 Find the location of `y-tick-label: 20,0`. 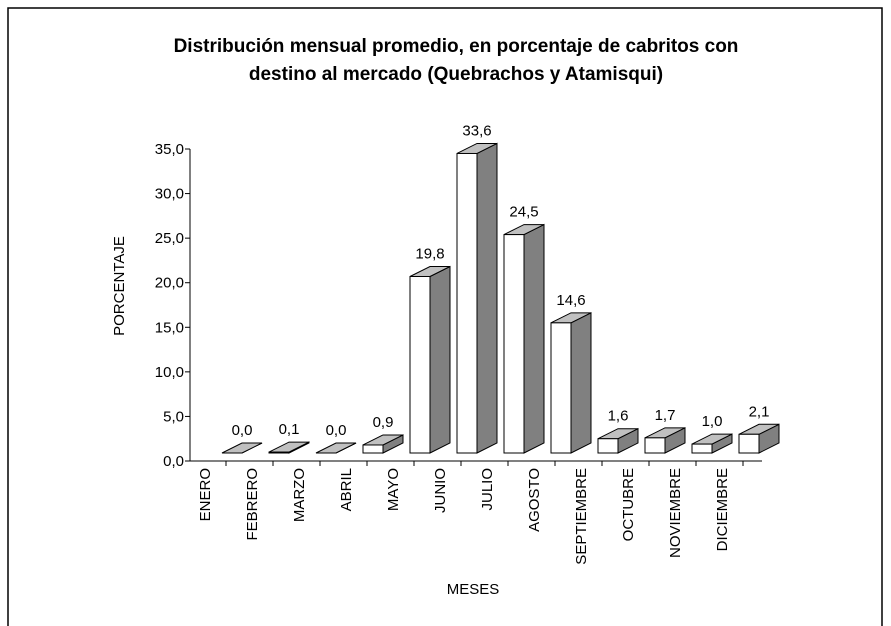

y-tick-label: 20,0 is located at coordinates (169, 283).